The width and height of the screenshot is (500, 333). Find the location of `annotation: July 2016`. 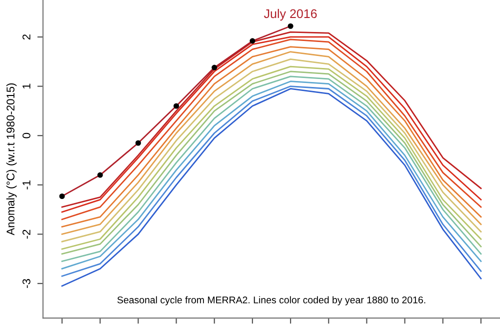

annotation: July 2016 is located at coordinates (290, 14).